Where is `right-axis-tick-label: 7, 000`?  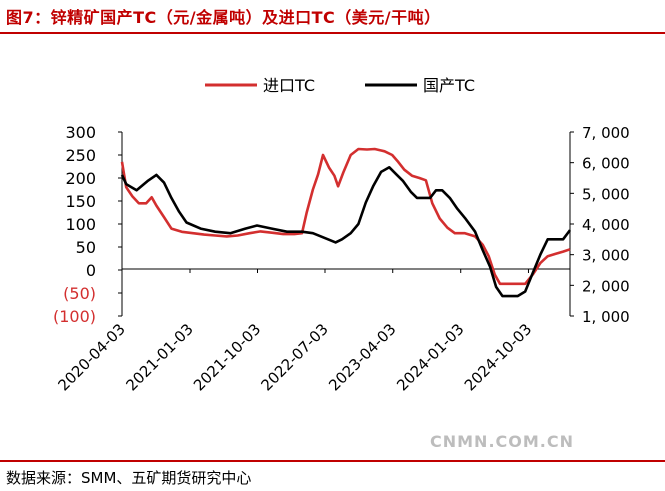
right-axis-tick-label: 7, 000 is located at coordinates (606, 133).